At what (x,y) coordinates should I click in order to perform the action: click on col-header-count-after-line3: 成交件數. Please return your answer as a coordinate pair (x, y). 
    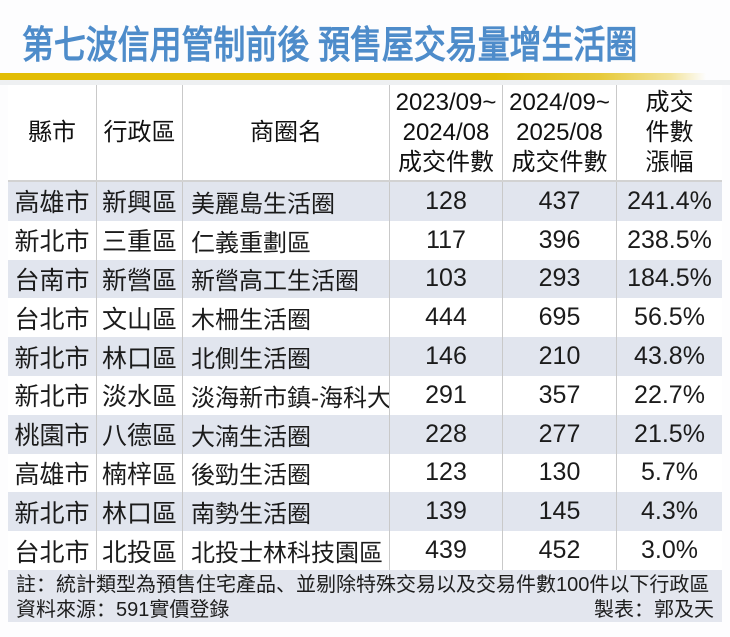
    Looking at the image, I should click on (559, 162).